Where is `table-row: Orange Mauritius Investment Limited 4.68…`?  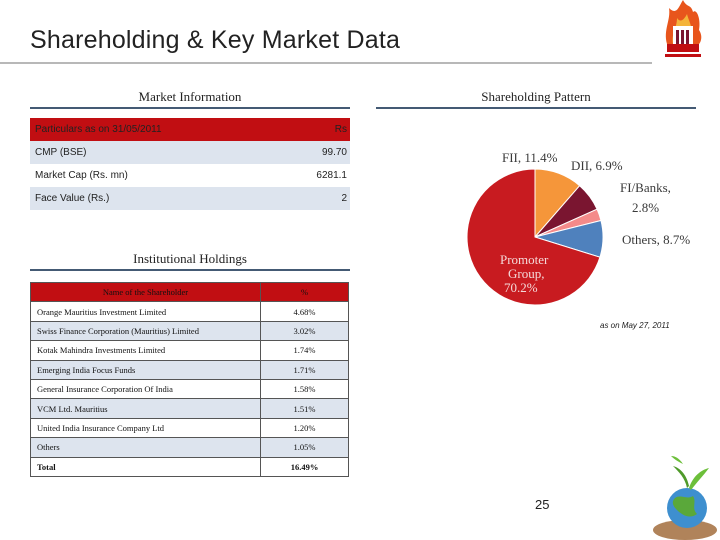
table-row: Orange Mauritius Investment Limited 4.68… is located at coordinates (189, 311).